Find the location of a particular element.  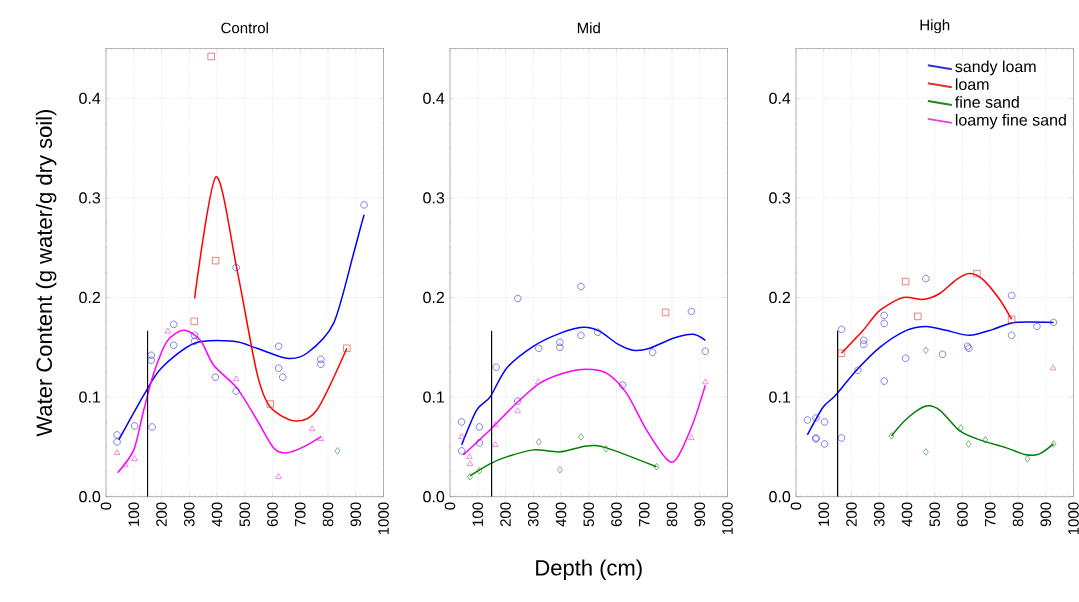

chart-title: High is located at coordinates (935, 26).